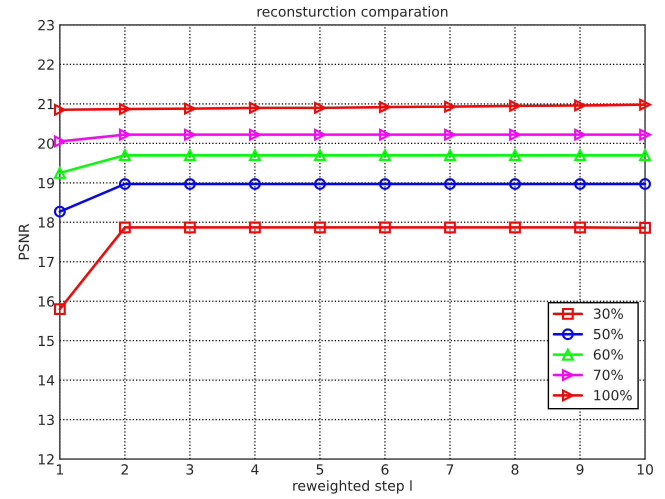  I want to click on y-tick-label: 14, so click(46, 380).